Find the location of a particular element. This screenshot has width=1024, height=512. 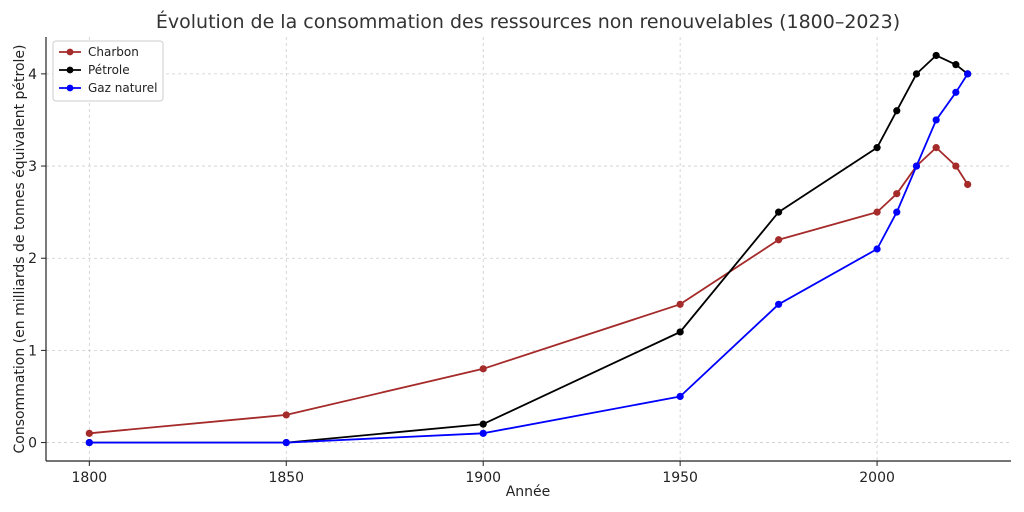

legend: Charbon Pétrole Gaz naturel is located at coordinates (108, 71).